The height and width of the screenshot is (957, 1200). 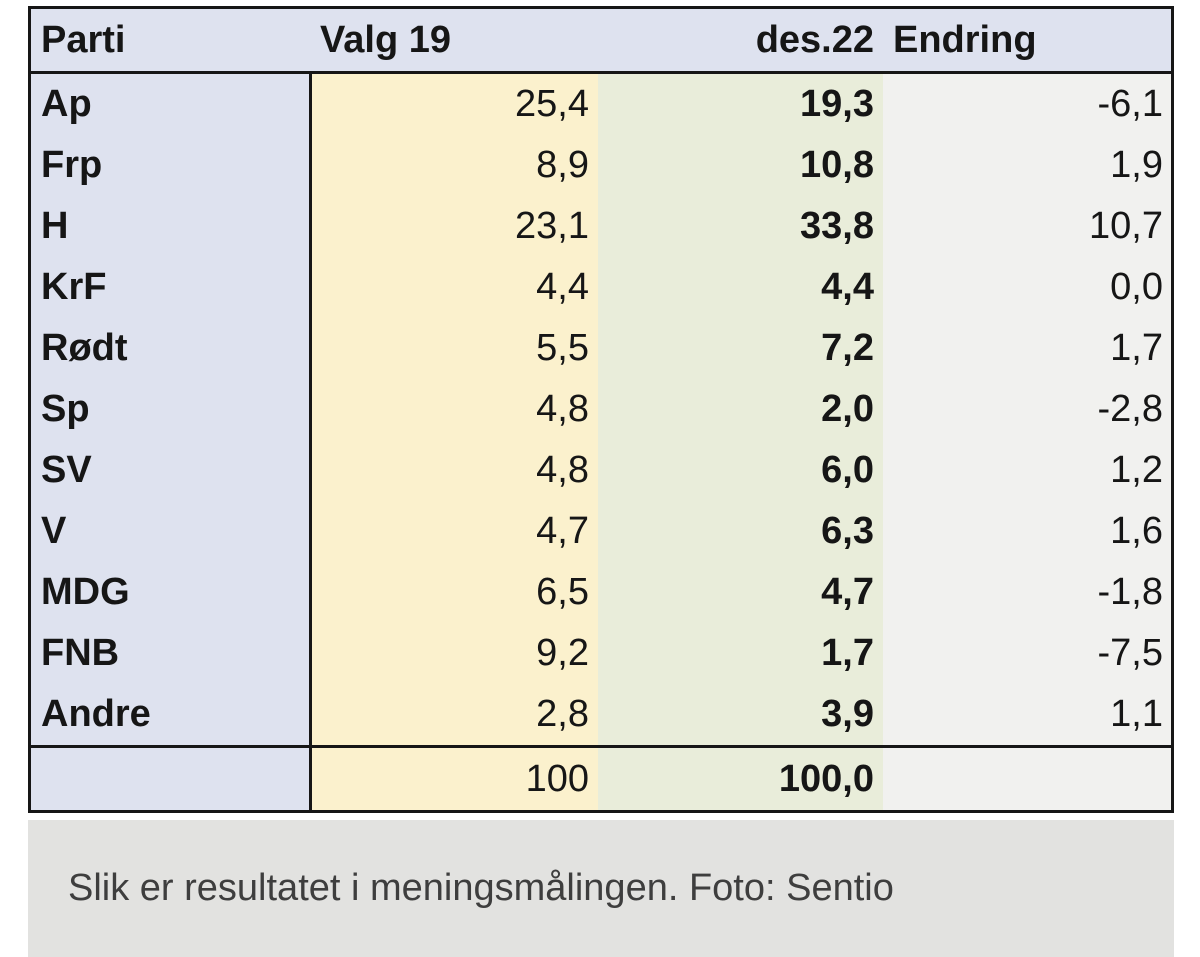 I want to click on party-name-cell: FNB, so click(x=171, y=653).